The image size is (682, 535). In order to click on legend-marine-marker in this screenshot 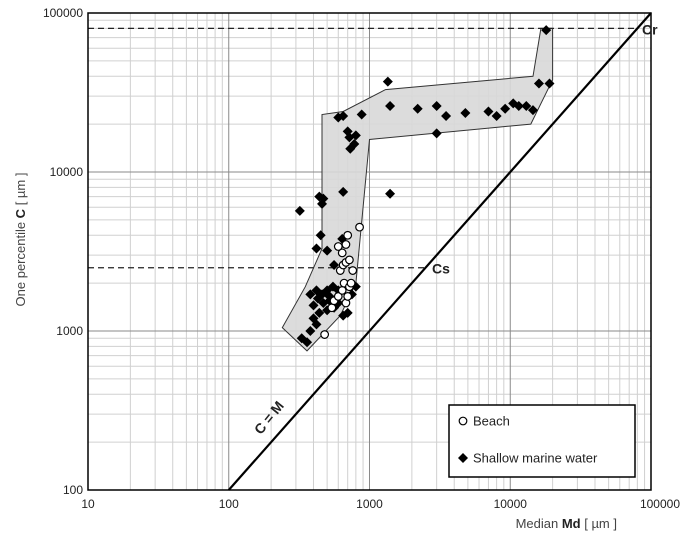, I will do `click(463, 458)`.